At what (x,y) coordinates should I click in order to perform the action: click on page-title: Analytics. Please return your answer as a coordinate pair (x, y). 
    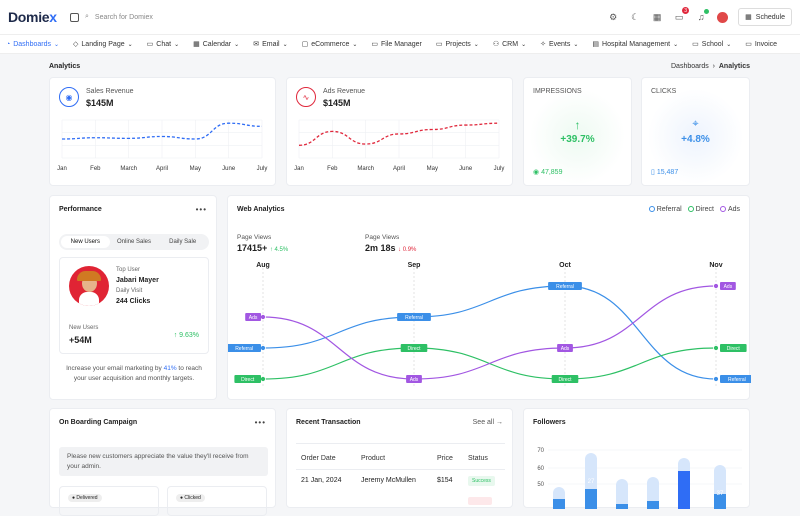
    Looking at the image, I should click on (65, 66).